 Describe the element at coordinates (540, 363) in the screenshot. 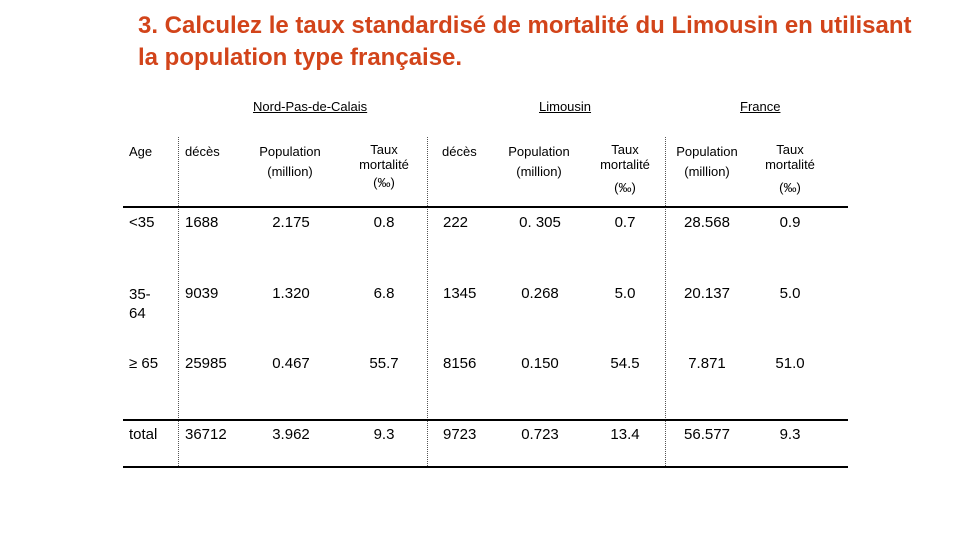

I see `population-cell: 0.150` at that location.